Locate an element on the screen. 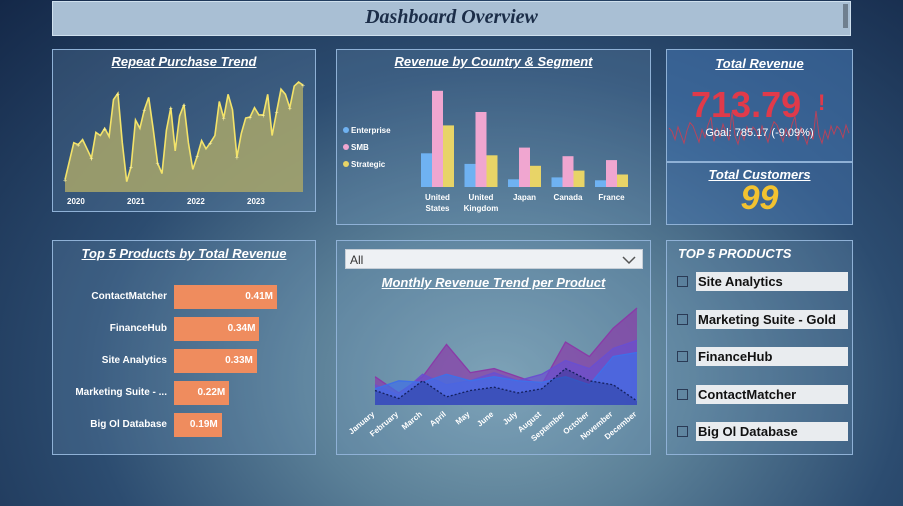 Image resolution: width=903 pixels, height=506 pixels. repeat-purchase-chart: + + + + + + + + + + + + + + + + + + +2020 2021 2022 2023 is located at coordinates (184, 143).